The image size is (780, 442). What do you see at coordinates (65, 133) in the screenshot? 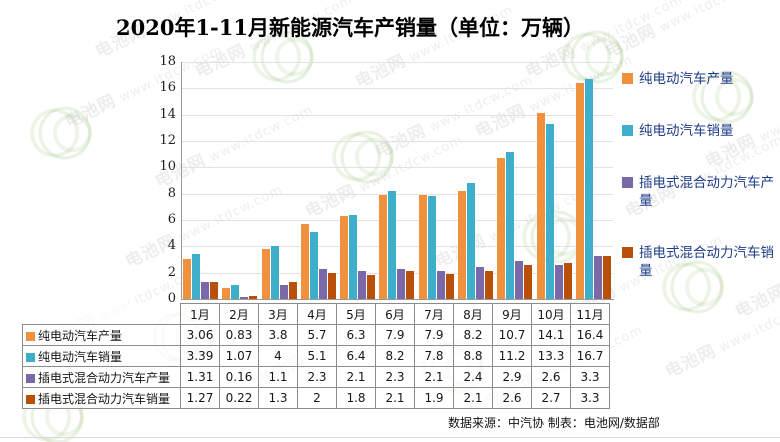
I see `watermark-logo-icon` at bounding box center [65, 133].